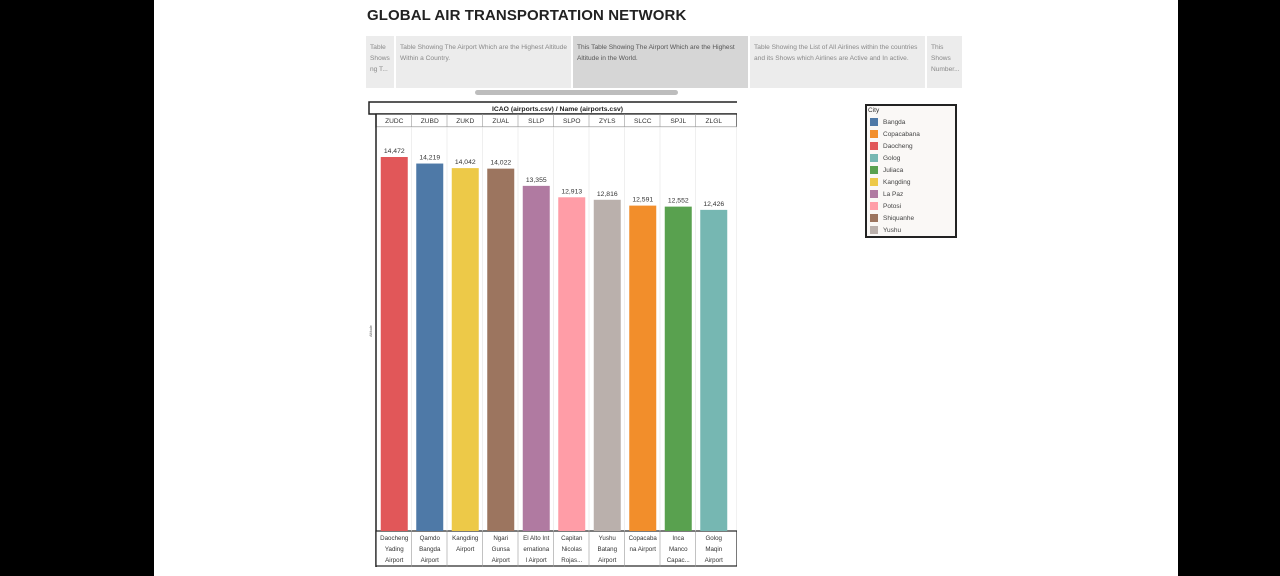  What do you see at coordinates (500, 121) in the screenshot?
I see `icao-tick-label: ZUAL` at bounding box center [500, 121].